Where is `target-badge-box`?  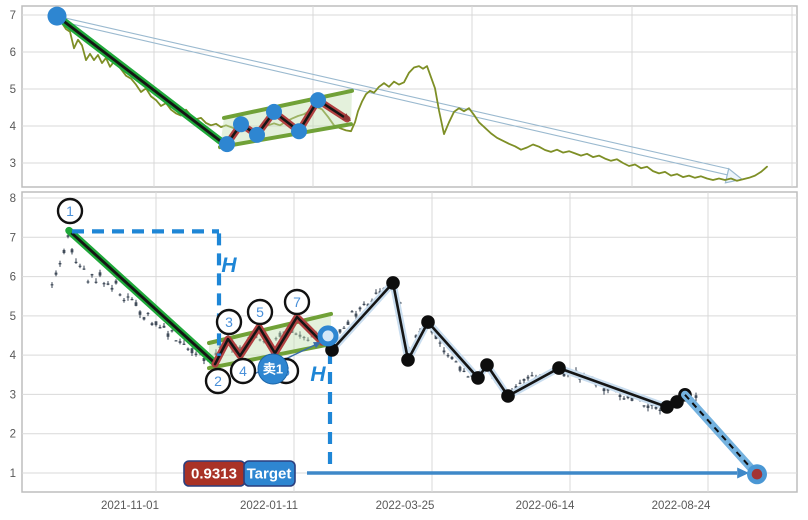
target-badge-box is located at coordinates (269, 473).